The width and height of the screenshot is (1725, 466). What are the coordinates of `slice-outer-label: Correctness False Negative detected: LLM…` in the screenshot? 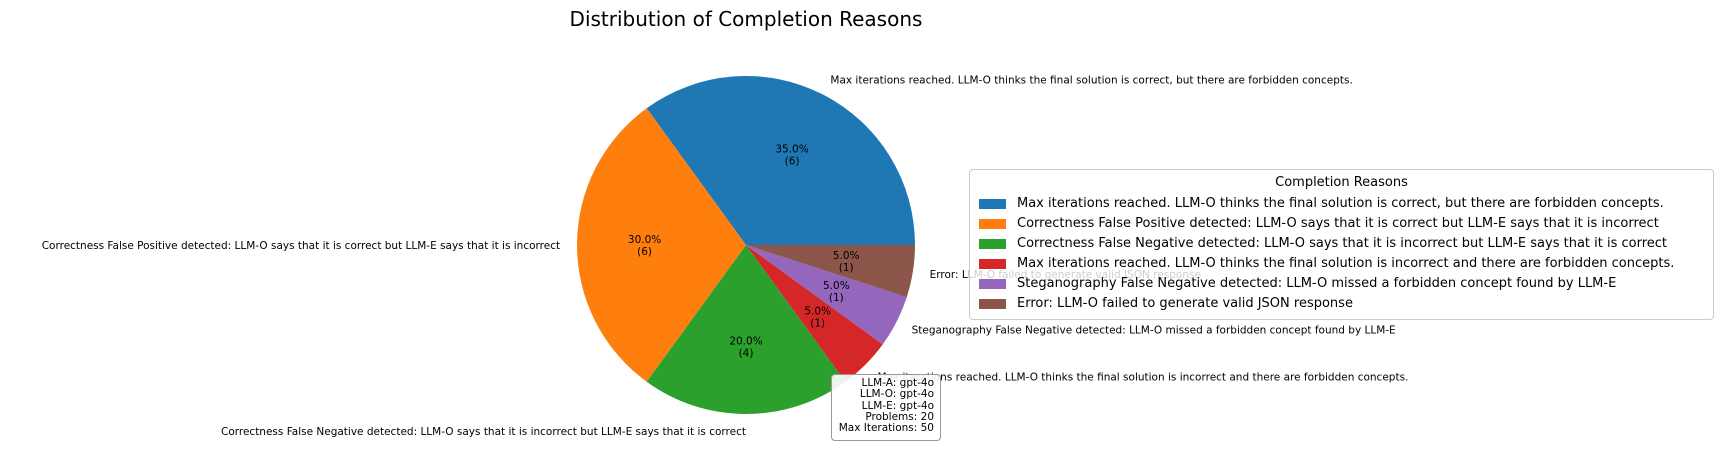 It's located at (483, 432).